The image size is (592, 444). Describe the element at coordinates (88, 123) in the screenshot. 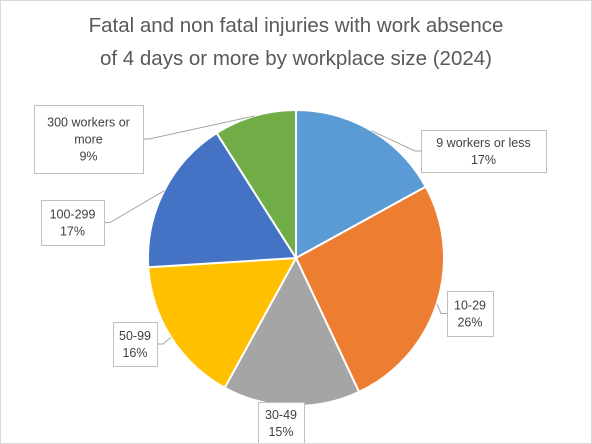

I see `data-label-category: 300 workers or` at that location.